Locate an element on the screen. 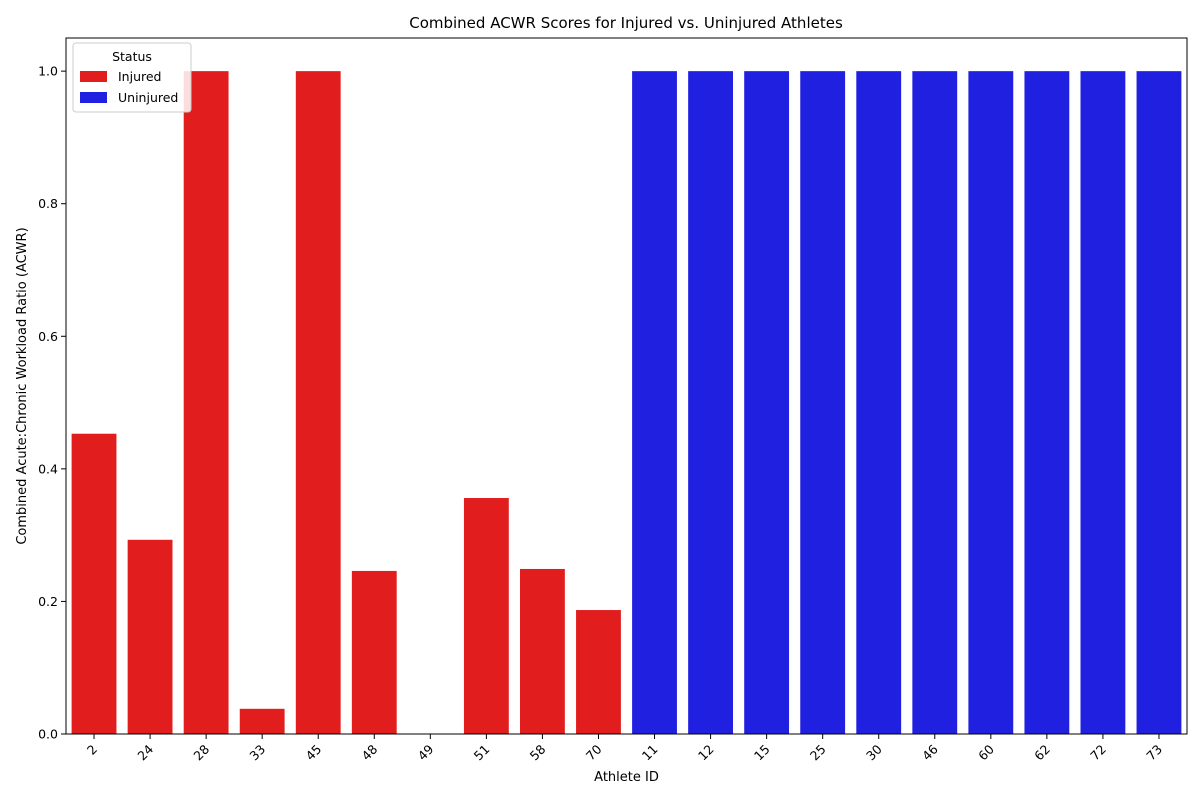 Image resolution: width=1200 pixels, height=804 pixels. legend-swatch-uninjured is located at coordinates (93, 97).